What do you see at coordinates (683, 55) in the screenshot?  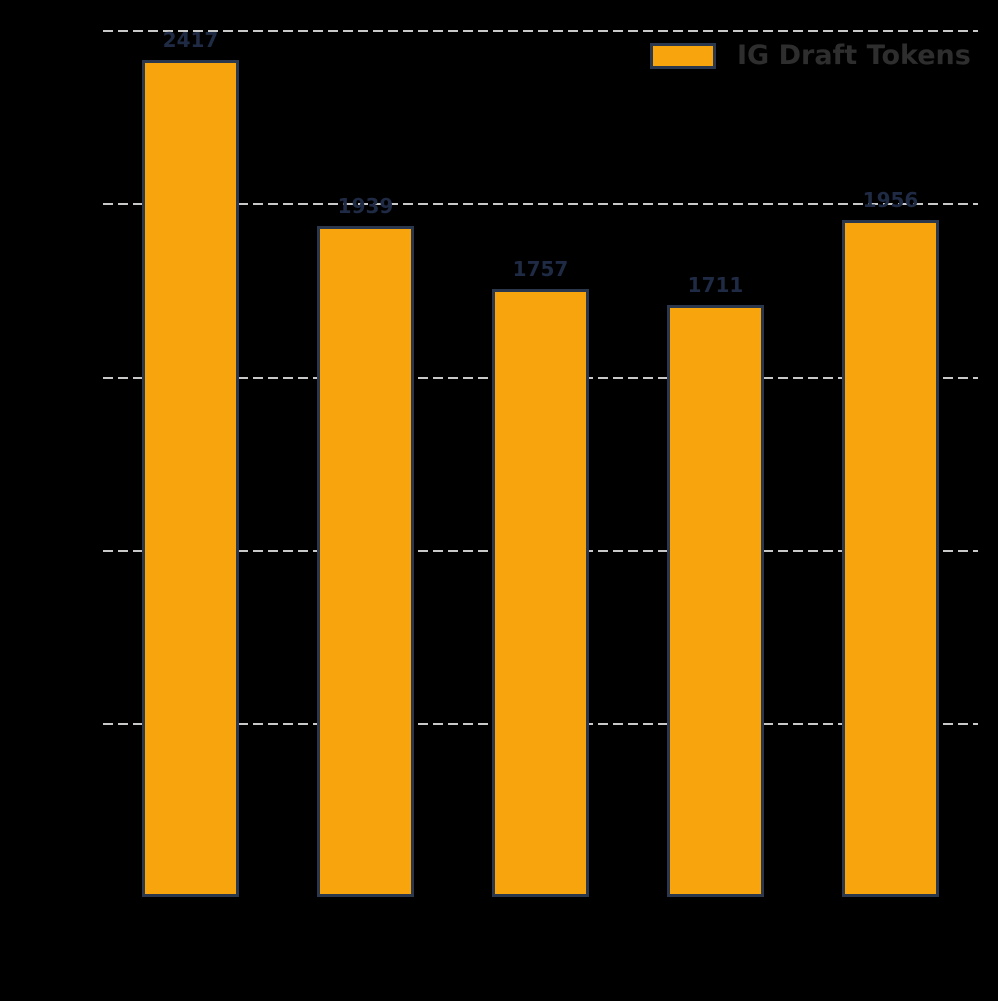 I see `legend-swatch-icon` at bounding box center [683, 55].